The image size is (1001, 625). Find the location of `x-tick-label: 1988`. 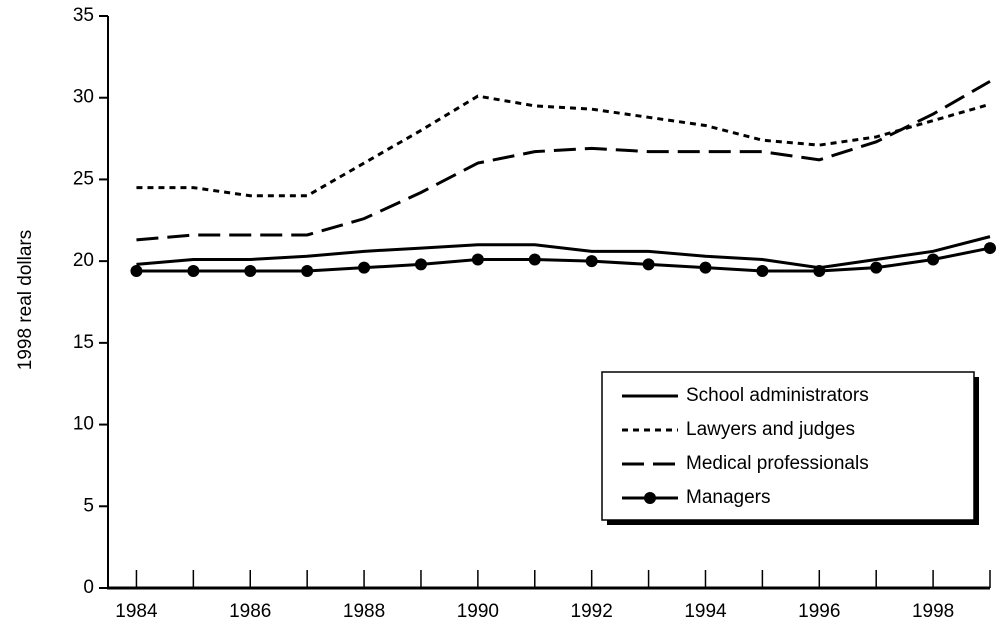

x-tick-label: 1988 is located at coordinates (364, 611).